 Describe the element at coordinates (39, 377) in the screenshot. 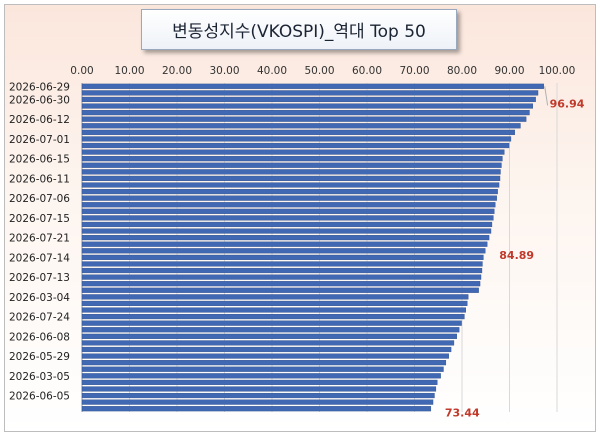

I see `y-tick-label: 2026-03-05` at that location.